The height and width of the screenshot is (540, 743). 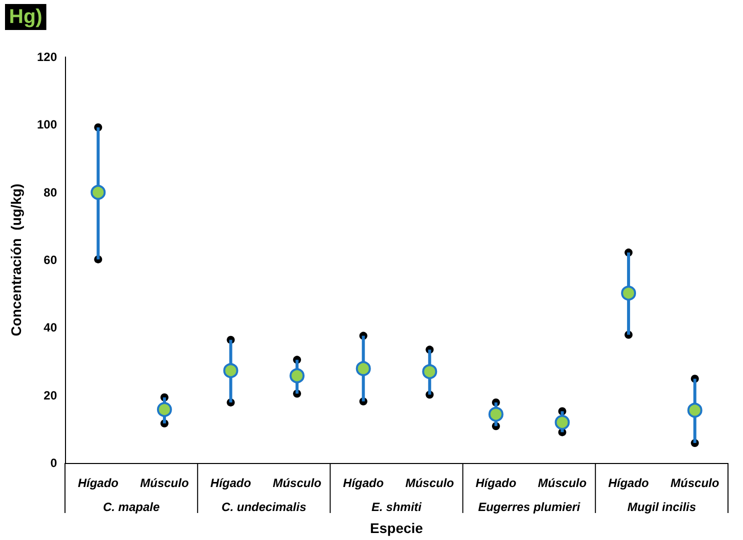 What do you see at coordinates (16, 260) in the screenshot?
I see `y-axis-title: Concentración (ug/kg)` at bounding box center [16, 260].